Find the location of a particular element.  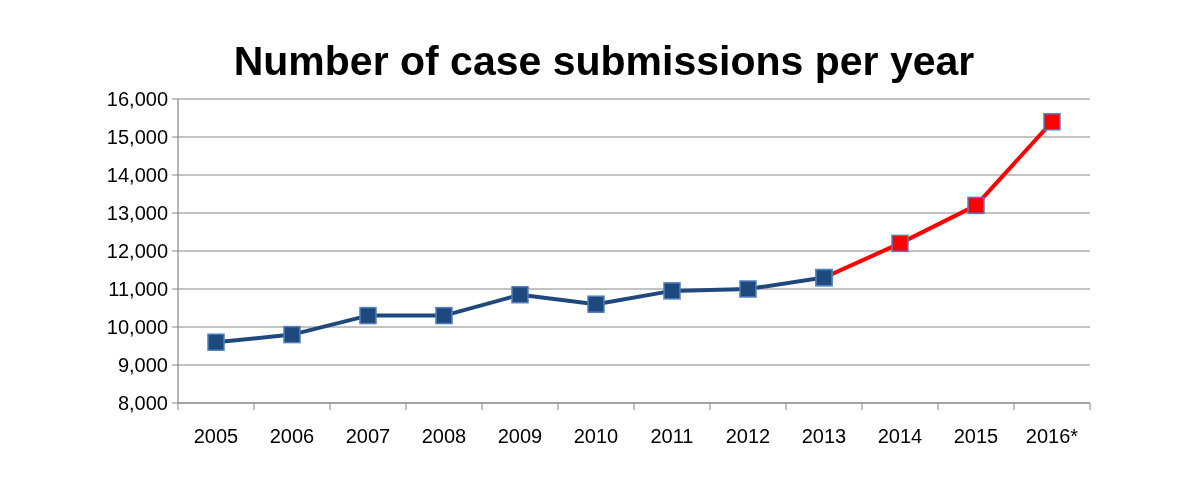

y-tick-label: 15,000 is located at coordinates (137, 137).